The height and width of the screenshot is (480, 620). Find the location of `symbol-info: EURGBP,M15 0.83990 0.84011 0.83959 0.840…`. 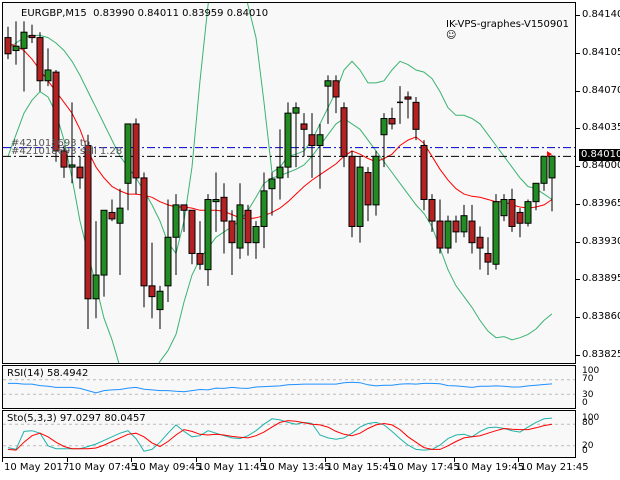

symbol-info: EURGBP,M15 0.83990 0.84011 0.83959 0.840… is located at coordinates (145, 13).